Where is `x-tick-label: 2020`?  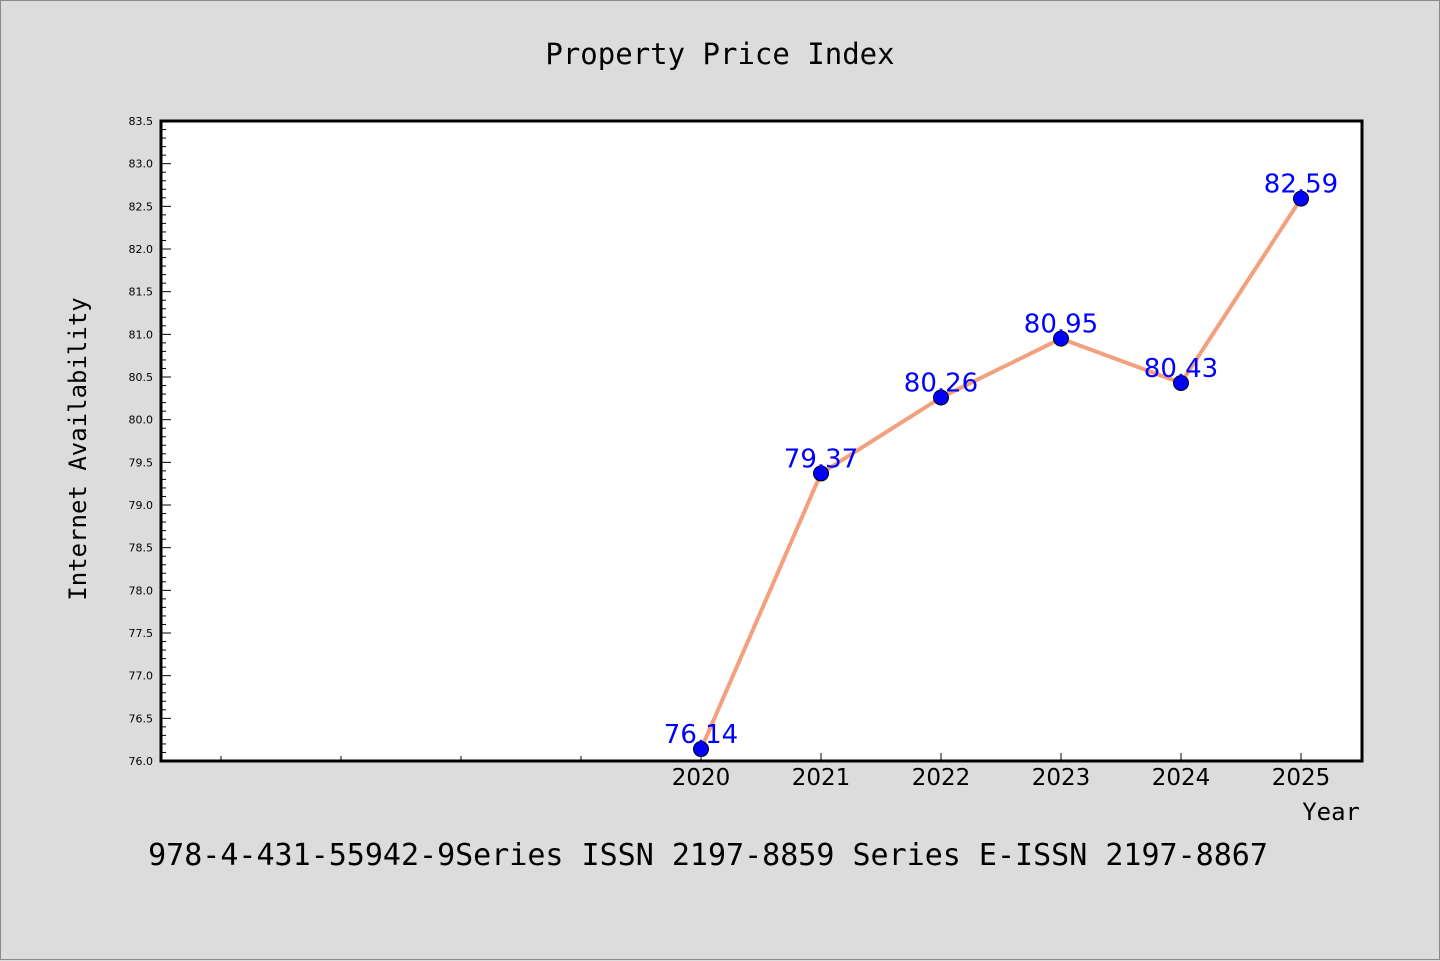
x-tick-label: 2020 is located at coordinates (701, 778).